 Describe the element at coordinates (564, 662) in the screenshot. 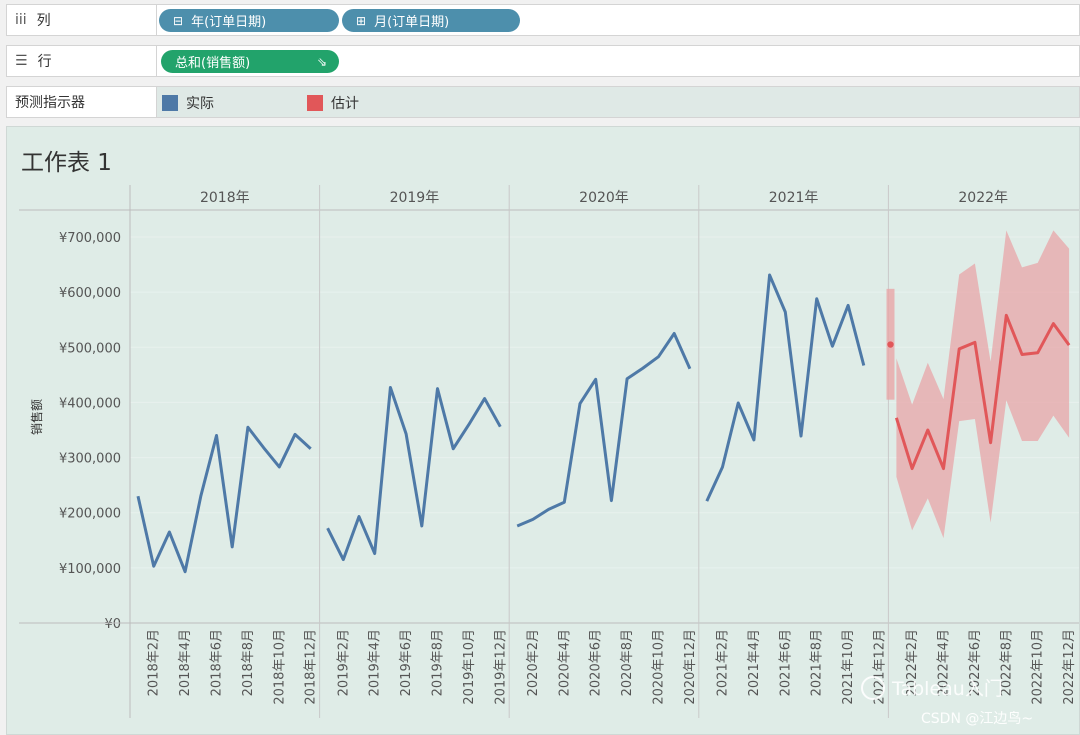

I see `x-tick-label: 2020年4月` at that location.